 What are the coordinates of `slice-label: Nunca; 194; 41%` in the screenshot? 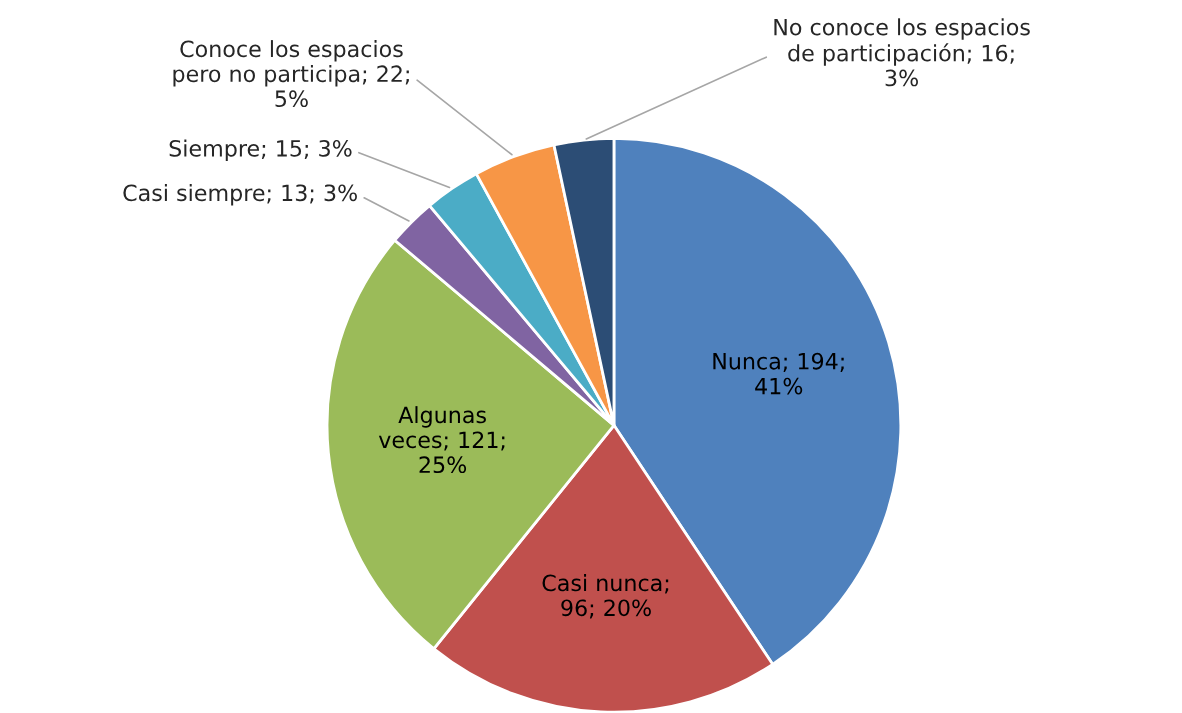 It's located at (778, 373).